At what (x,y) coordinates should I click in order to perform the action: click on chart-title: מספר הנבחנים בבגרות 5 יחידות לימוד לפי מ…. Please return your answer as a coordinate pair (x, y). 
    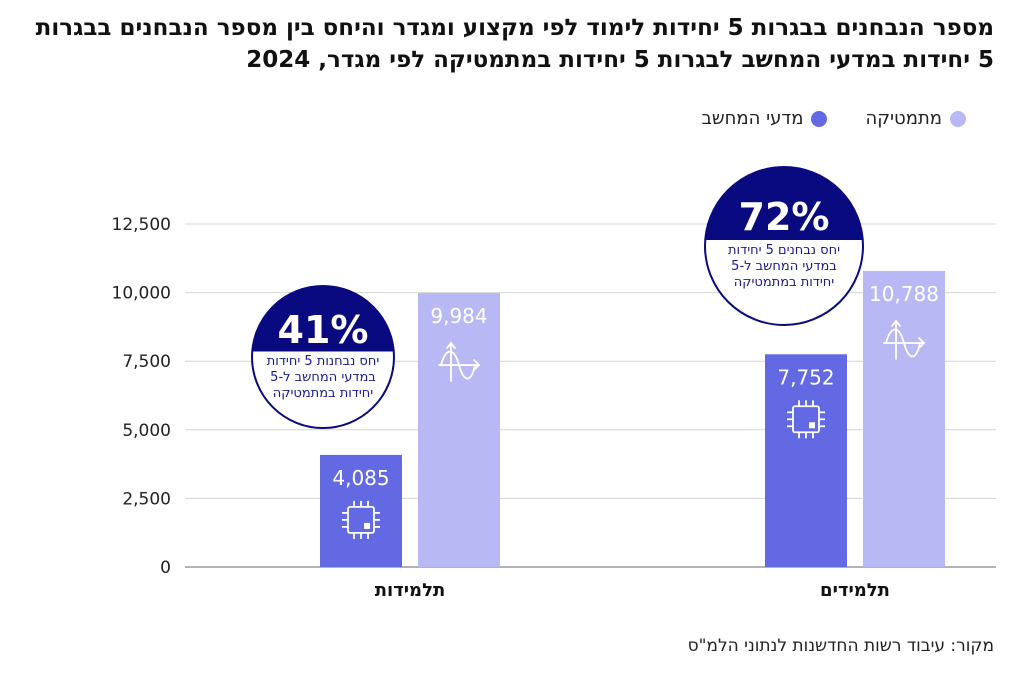
    Looking at the image, I should click on (514, 44).